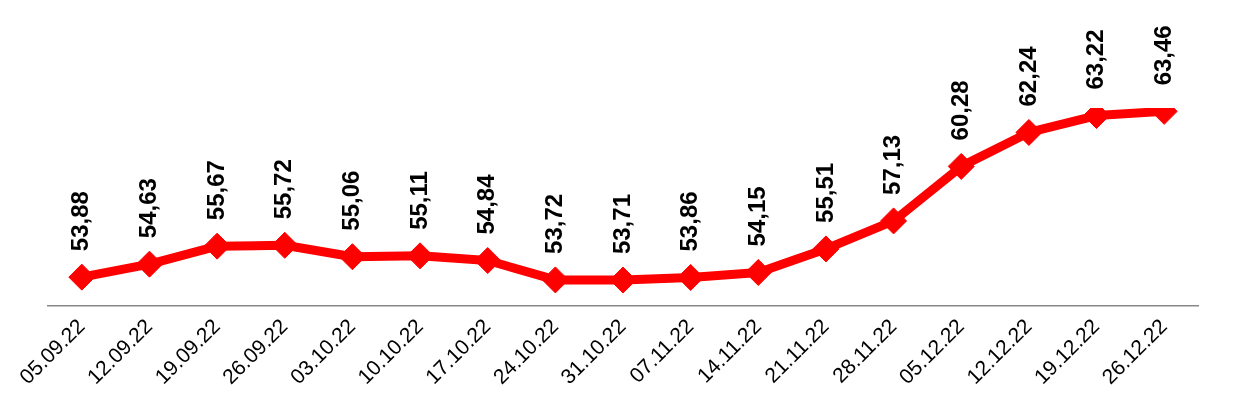 This screenshot has height=401, width=1246. Describe the element at coordinates (486, 204) in the screenshot. I see `data-label: 54,84` at that location.